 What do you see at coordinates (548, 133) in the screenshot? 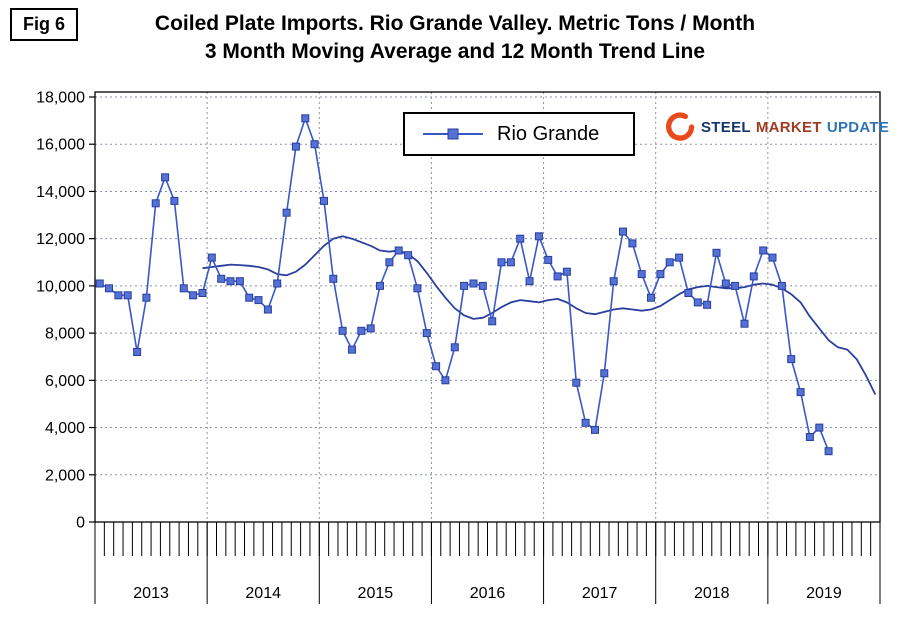
I see `legend-label: Rio Grande` at bounding box center [548, 133].